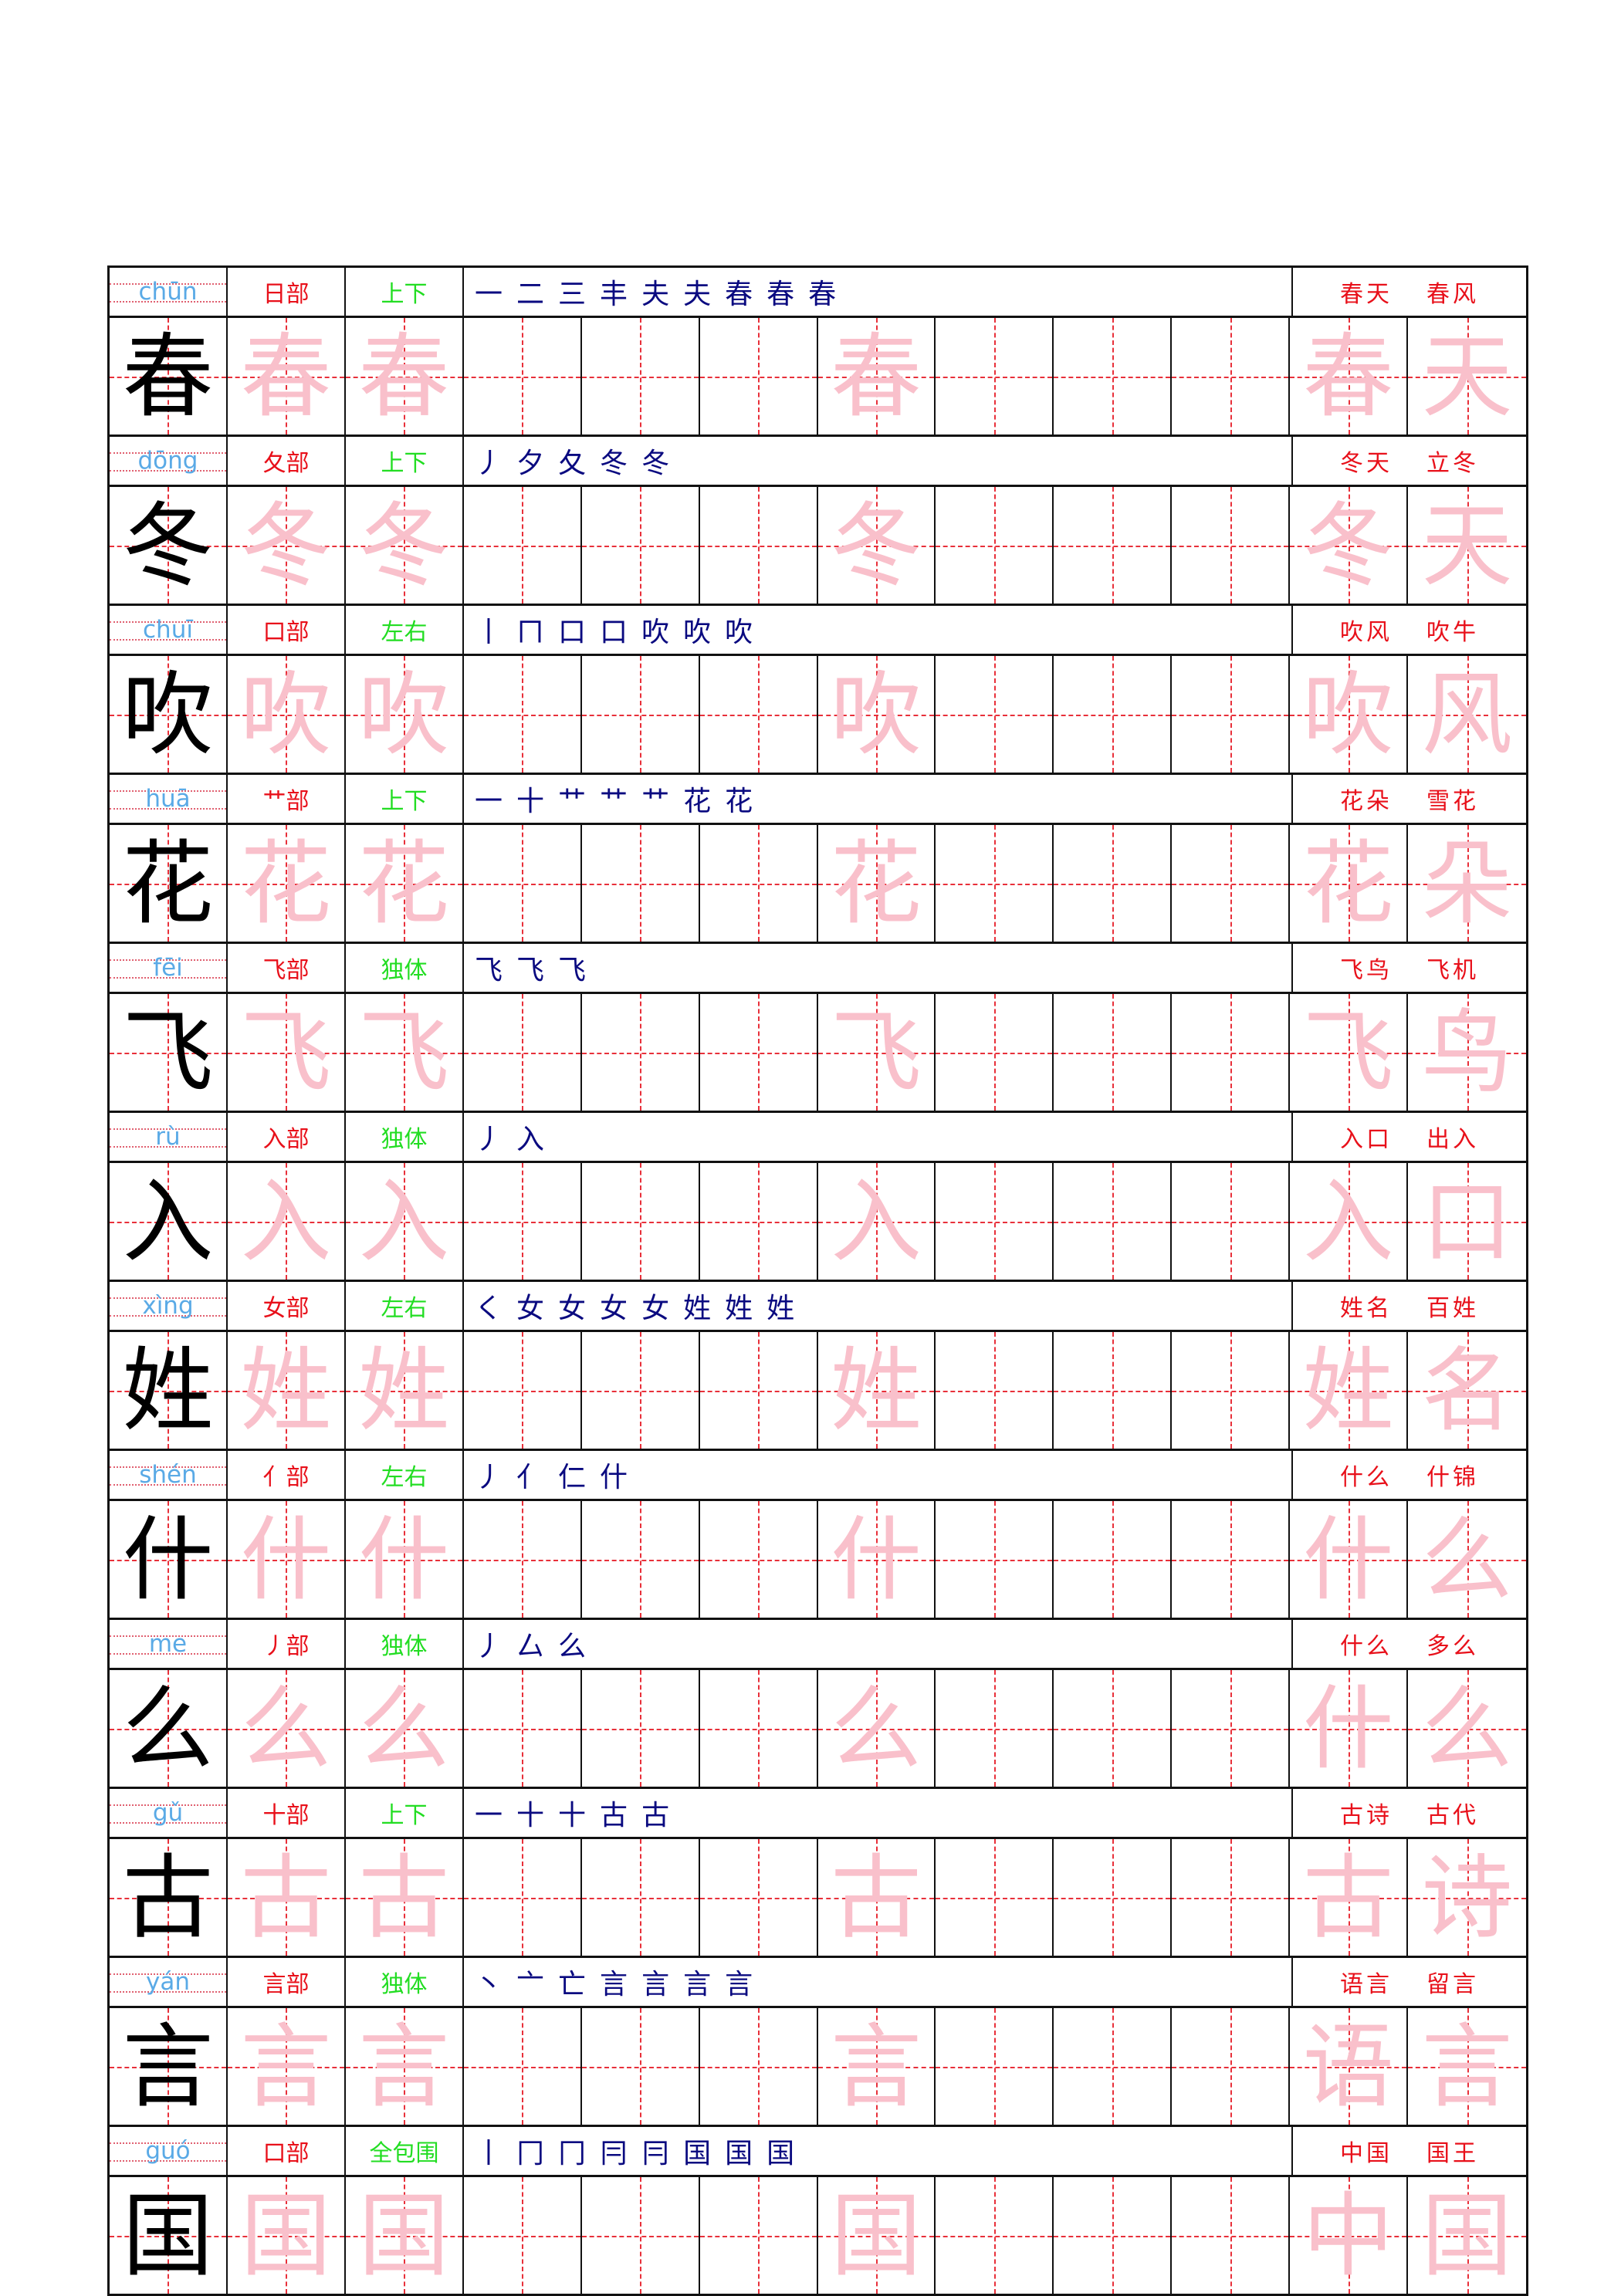 The width and height of the screenshot is (1621, 2296). Describe the element at coordinates (1349, 883) in the screenshot. I see `word-trace-cell: 花` at that location.